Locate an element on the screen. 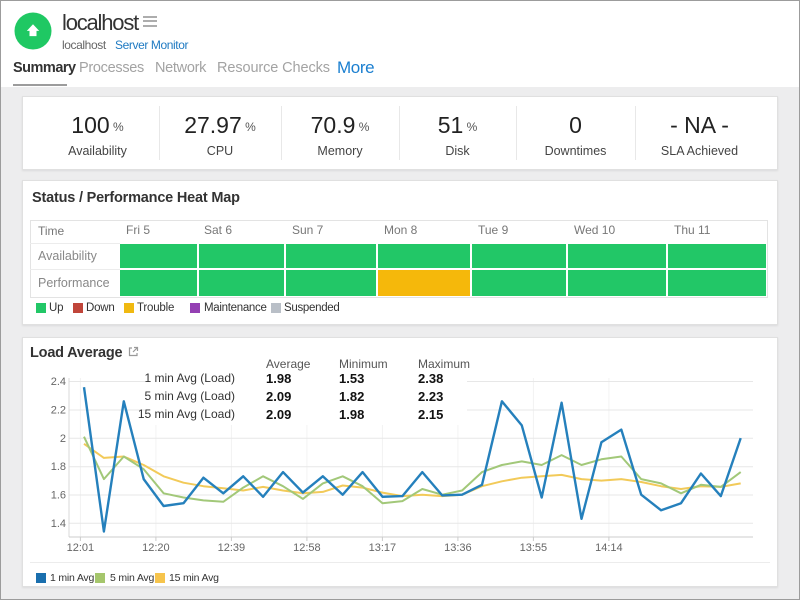 Image resolution: width=800 pixels, height=600 pixels. svg-text: 12:39 is located at coordinates (232, 548).